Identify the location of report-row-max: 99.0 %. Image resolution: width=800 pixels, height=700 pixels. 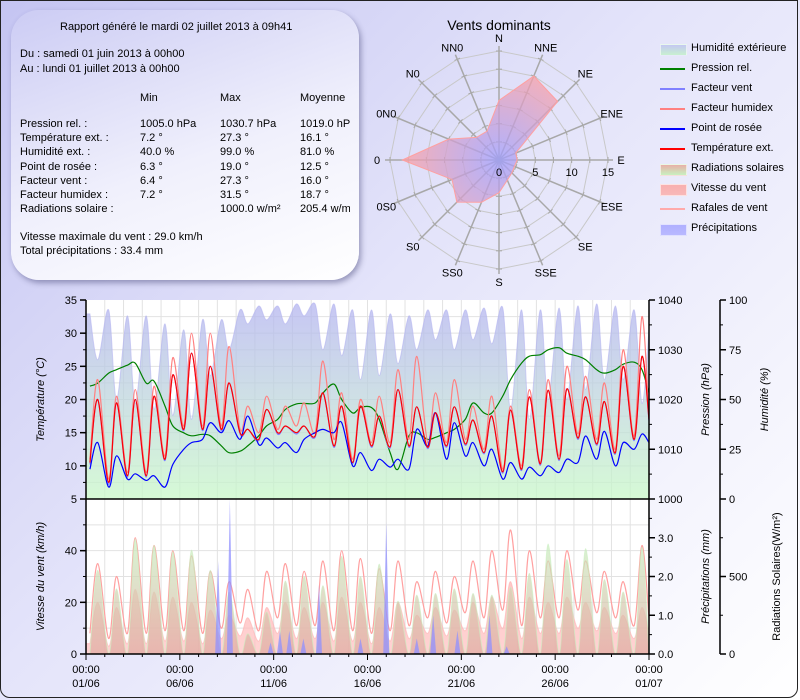
(237, 152).